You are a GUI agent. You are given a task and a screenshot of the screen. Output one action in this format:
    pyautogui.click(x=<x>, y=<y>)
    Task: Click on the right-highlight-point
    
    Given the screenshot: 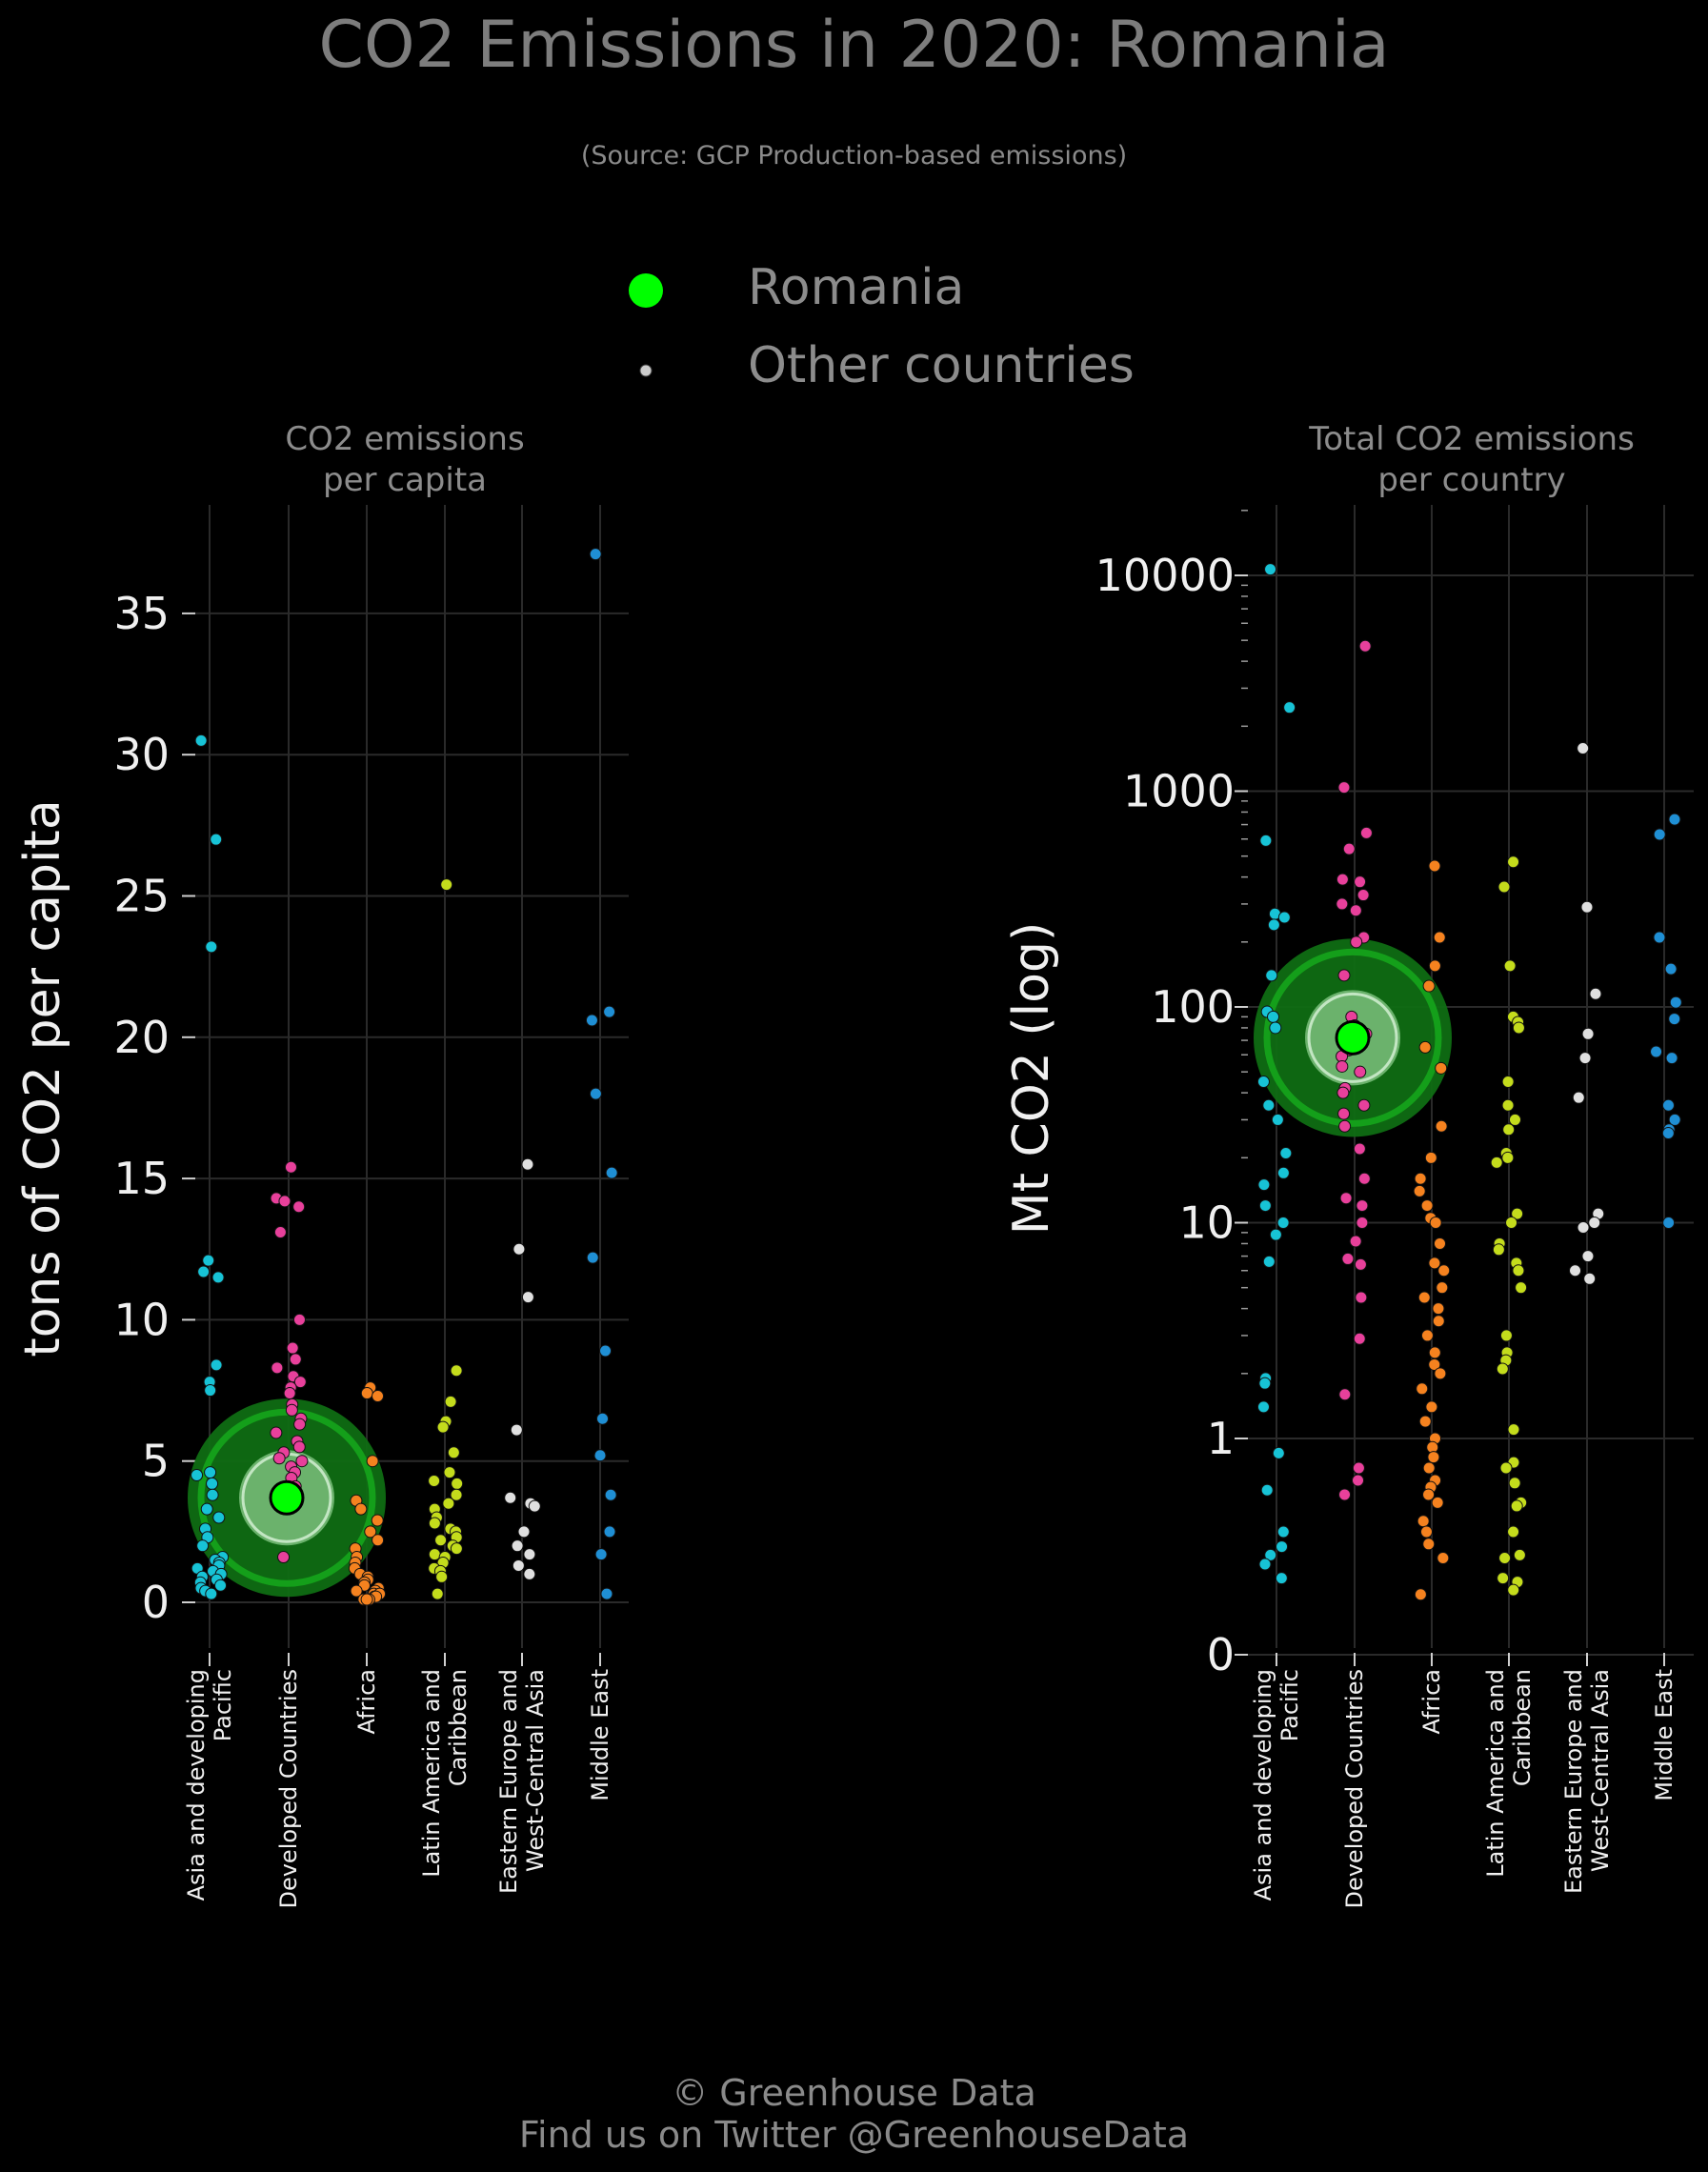 What is the action you would take?
    pyautogui.click(x=1353, y=1037)
    